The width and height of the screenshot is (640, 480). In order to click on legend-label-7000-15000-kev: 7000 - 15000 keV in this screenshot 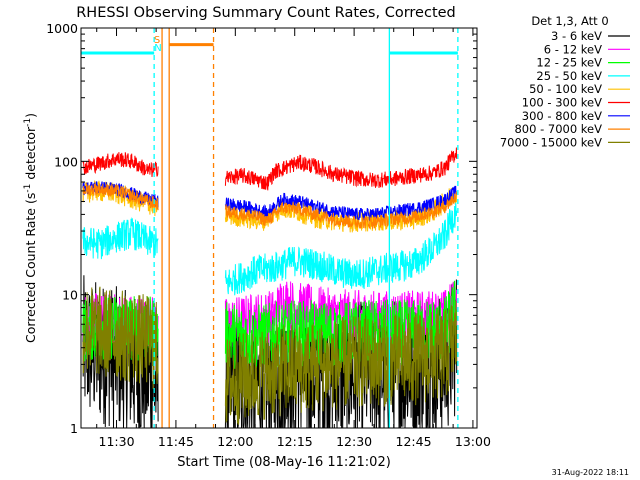, I will do `click(551, 142)`.